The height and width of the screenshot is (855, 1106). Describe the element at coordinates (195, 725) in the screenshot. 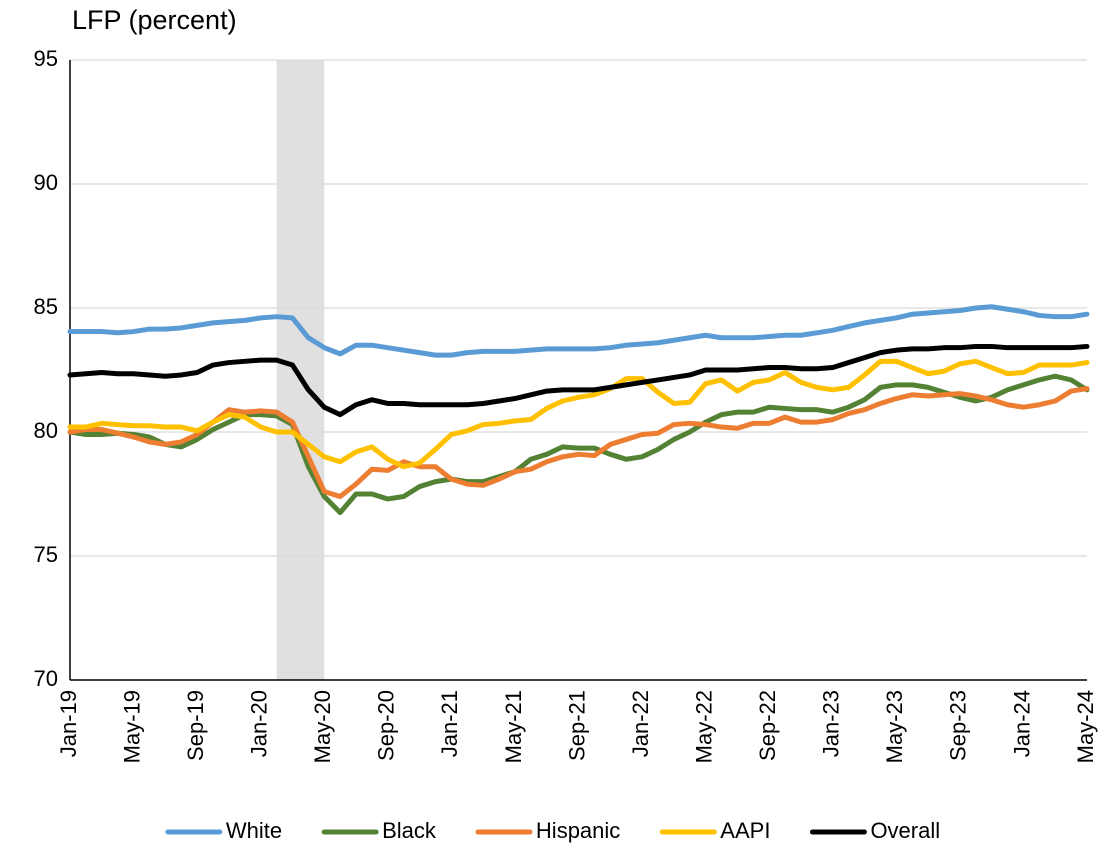

I see `x-tick-label: Sep-19` at that location.